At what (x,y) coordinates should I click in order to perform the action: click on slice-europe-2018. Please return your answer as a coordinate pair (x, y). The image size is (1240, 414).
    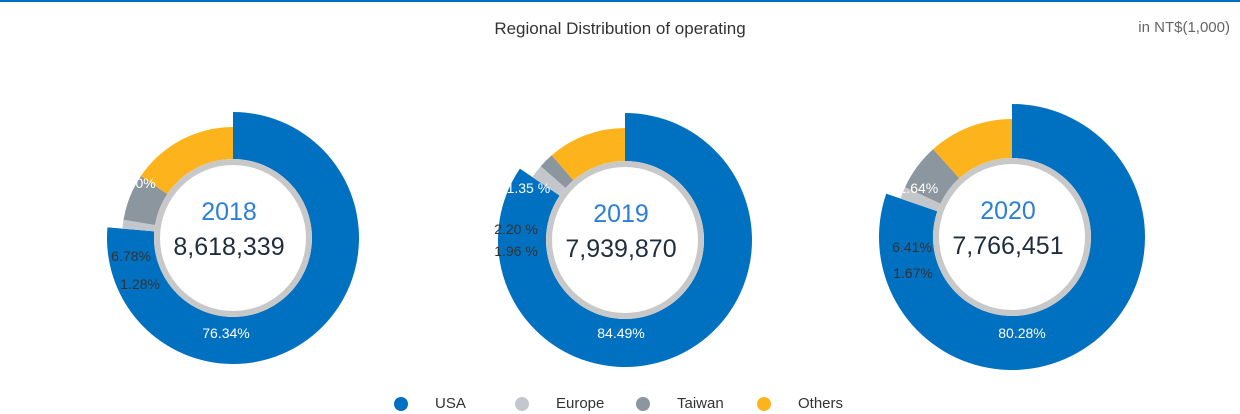
    Looking at the image, I should click on (139, 225).